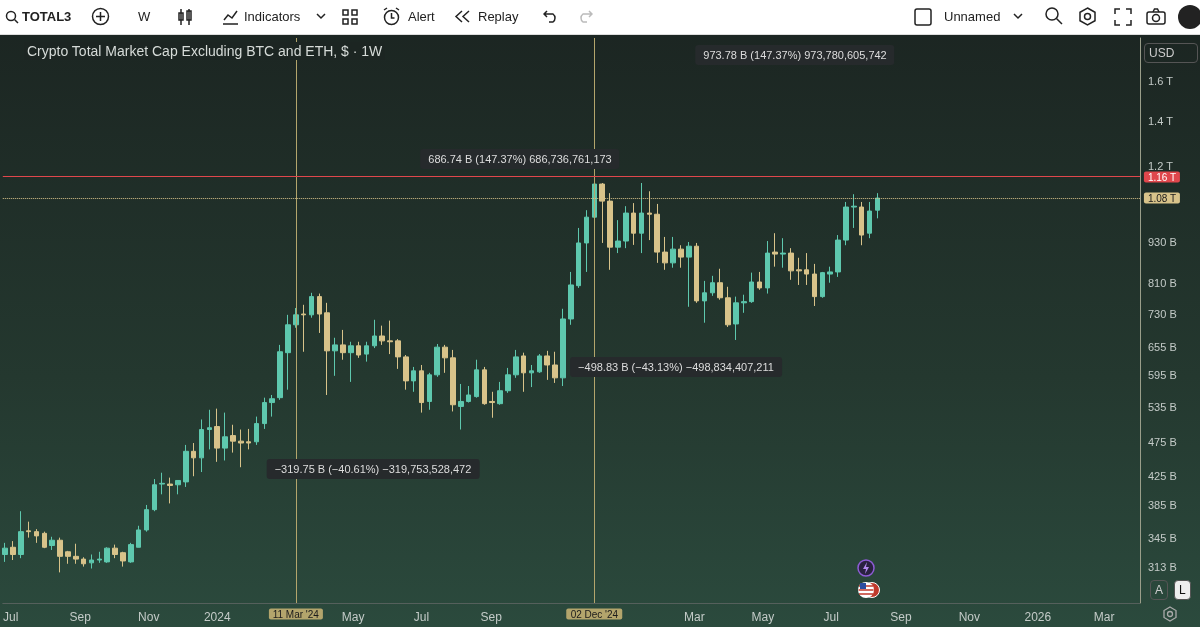 The image size is (1200, 627). I want to click on y-tick-label: 313 B, so click(1162, 566).